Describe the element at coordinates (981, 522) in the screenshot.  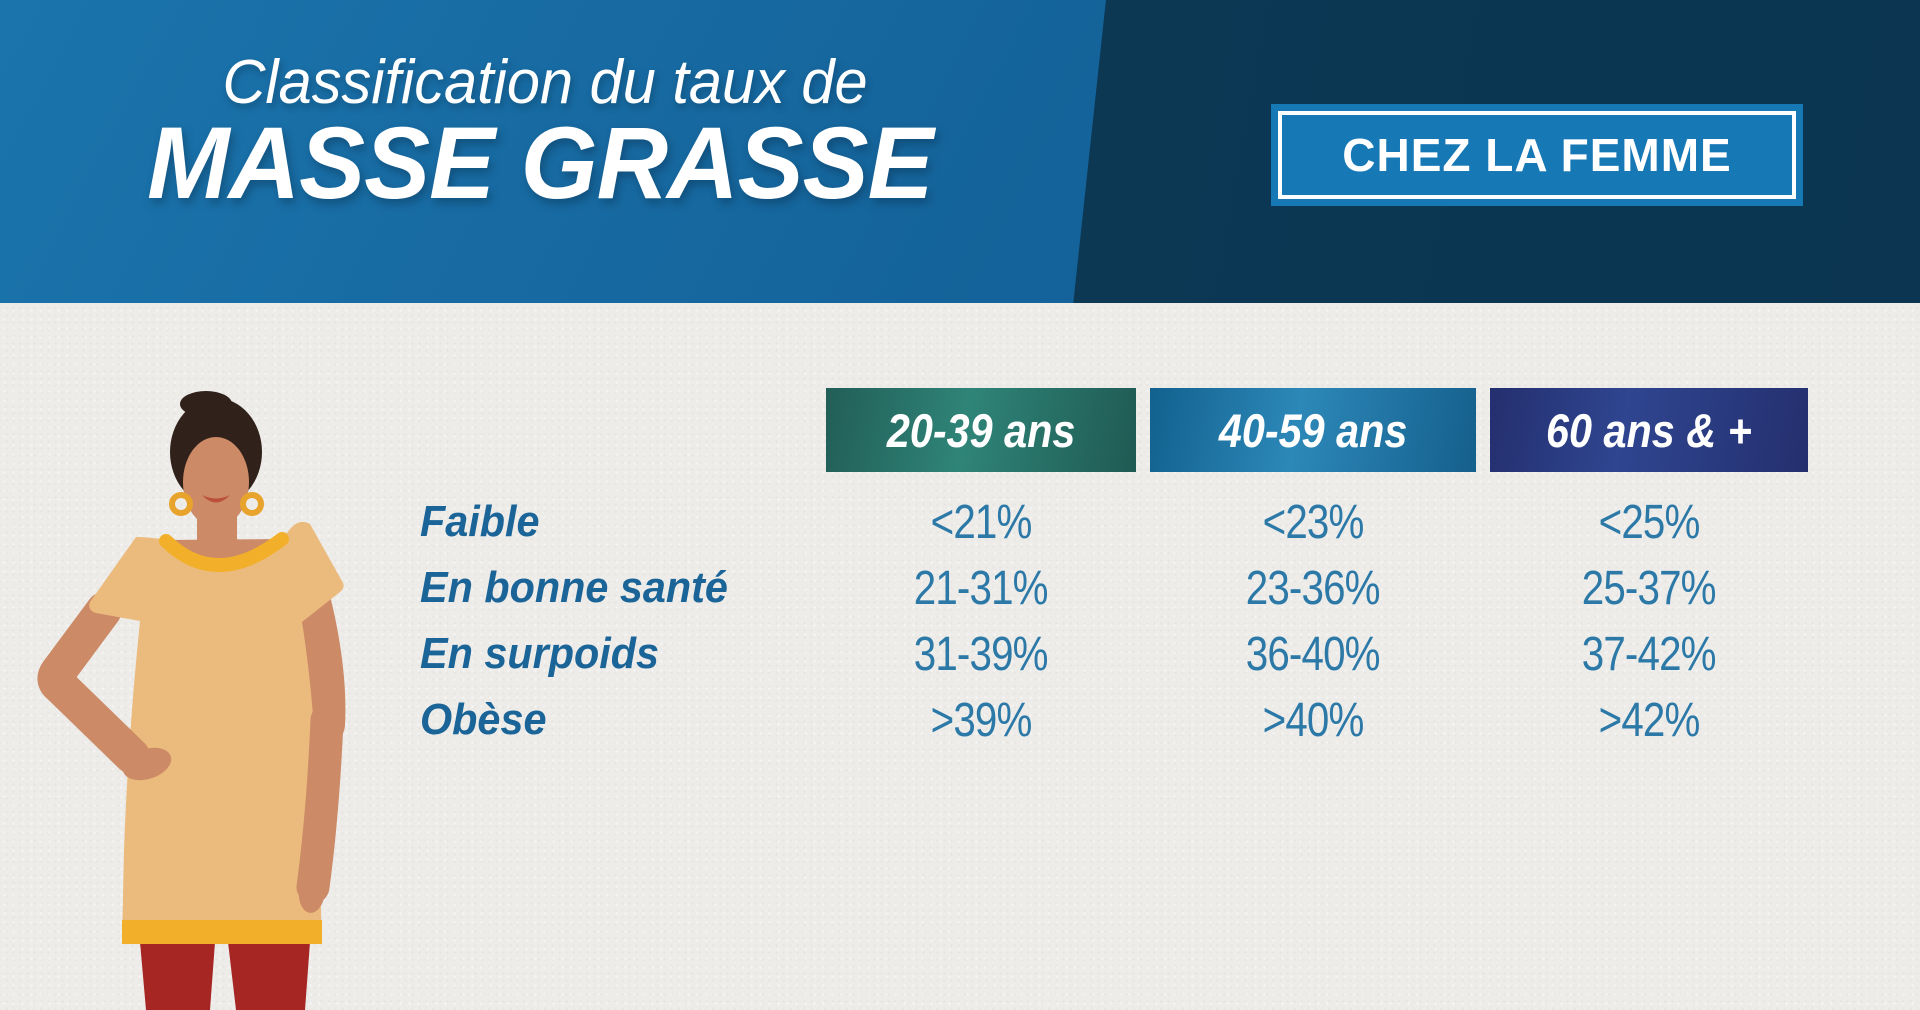
I see `value-cell: <21%` at that location.